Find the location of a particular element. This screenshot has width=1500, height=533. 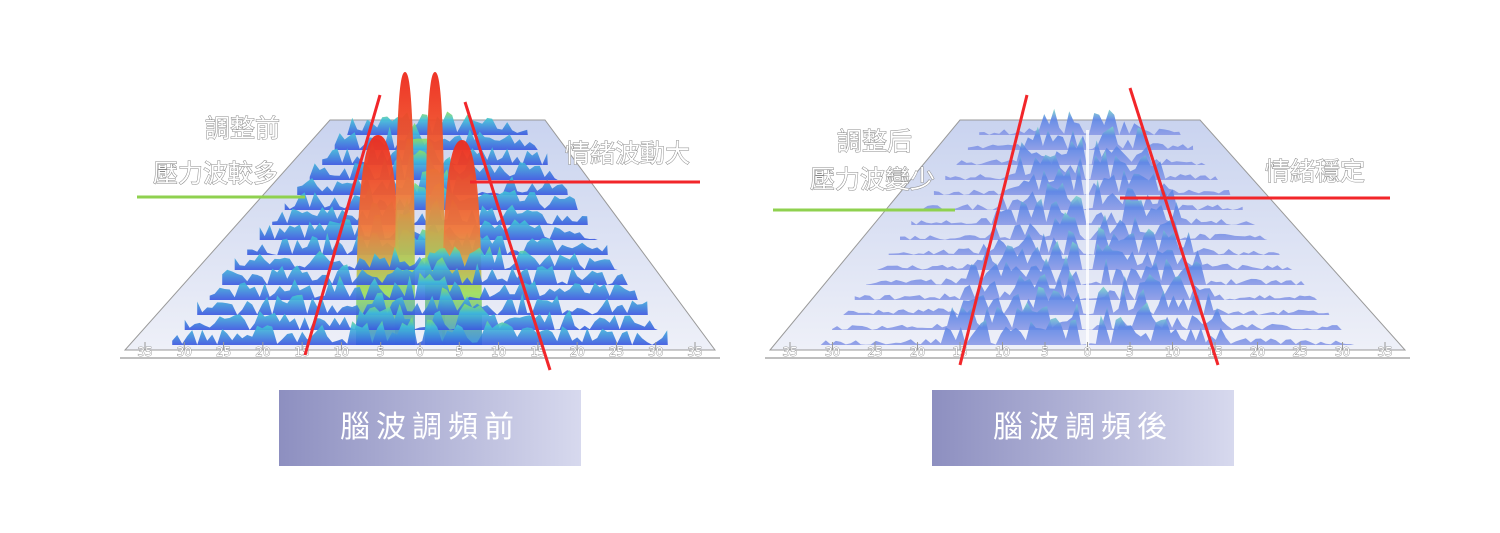

caption: 腦波調頻後 is located at coordinates (1083, 427).